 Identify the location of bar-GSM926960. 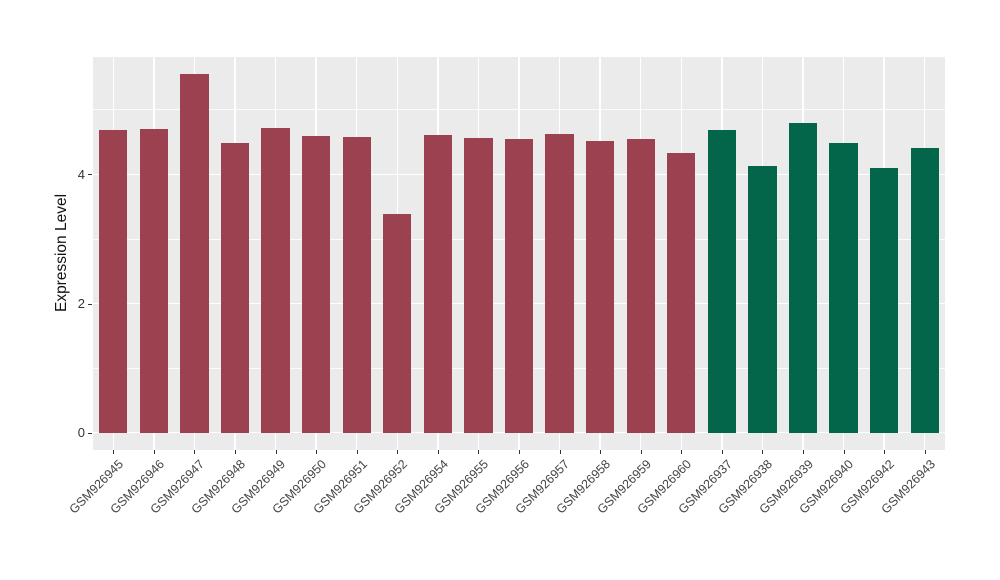
(681, 292).